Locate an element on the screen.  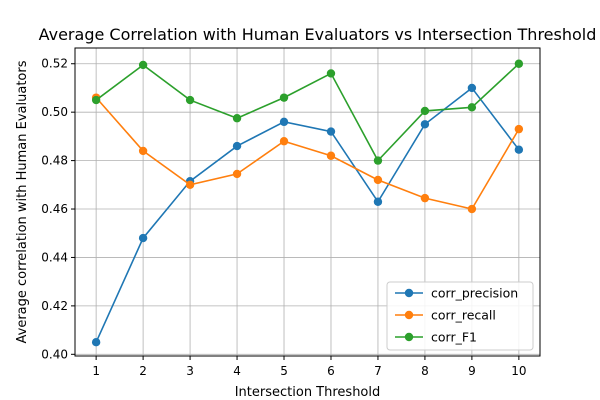
x-tick-label: 4 is located at coordinates (237, 371).